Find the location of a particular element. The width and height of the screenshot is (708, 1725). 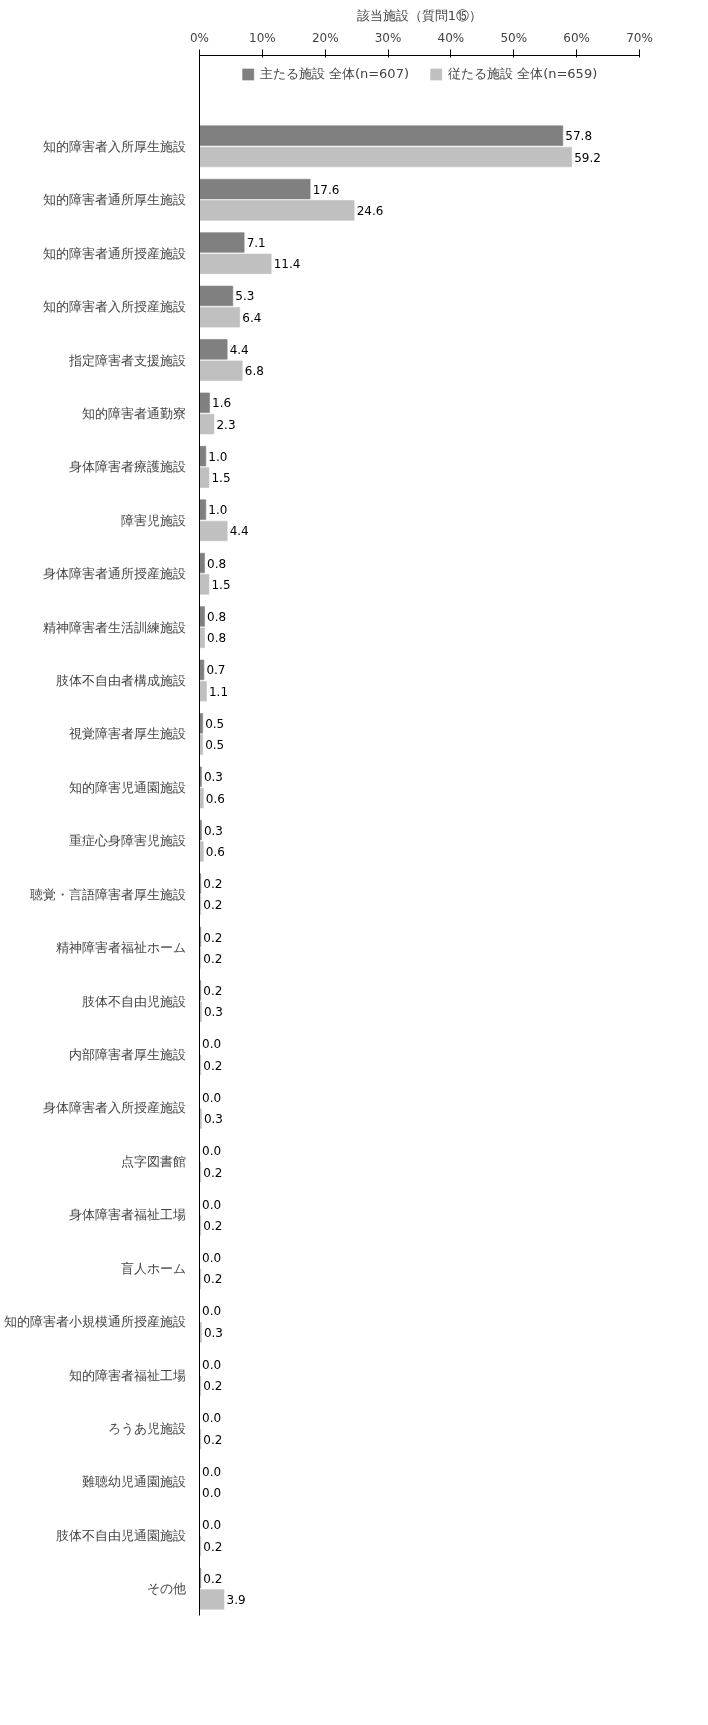

y-tick-label: 重症心身障害児施設 is located at coordinates (127, 841).